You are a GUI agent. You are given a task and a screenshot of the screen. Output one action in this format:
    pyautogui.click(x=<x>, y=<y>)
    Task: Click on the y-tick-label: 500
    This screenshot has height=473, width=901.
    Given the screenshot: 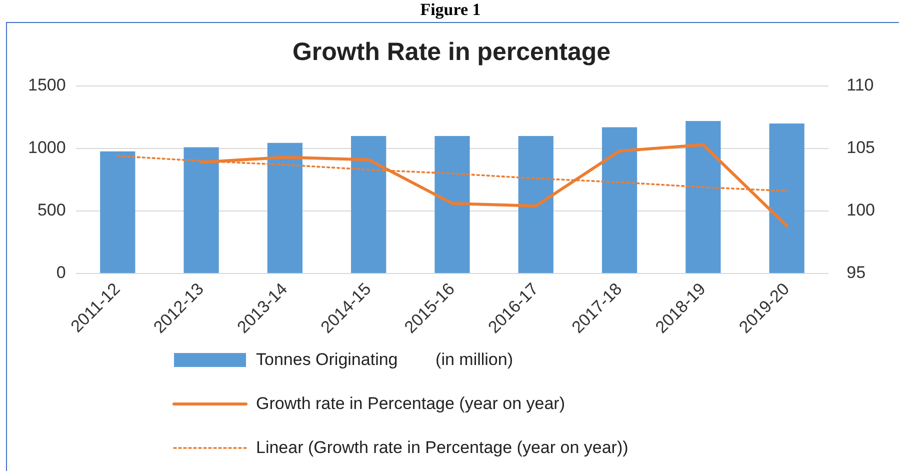 What is the action you would take?
    pyautogui.click(x=51, y=210)
    